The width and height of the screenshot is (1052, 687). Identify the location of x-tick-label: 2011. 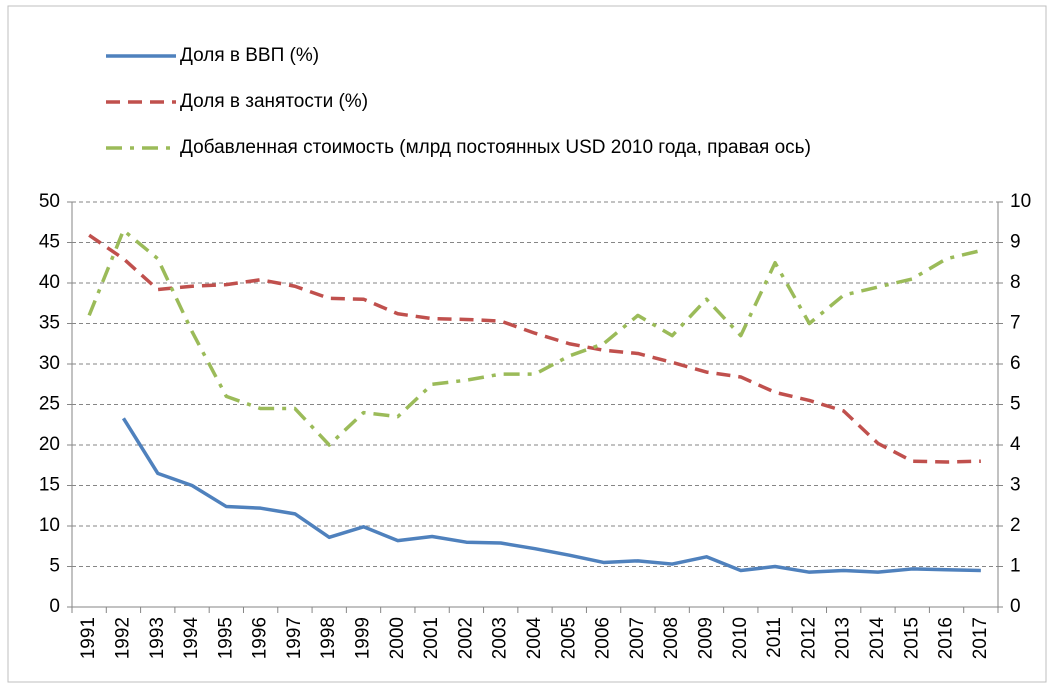
(774, 637).